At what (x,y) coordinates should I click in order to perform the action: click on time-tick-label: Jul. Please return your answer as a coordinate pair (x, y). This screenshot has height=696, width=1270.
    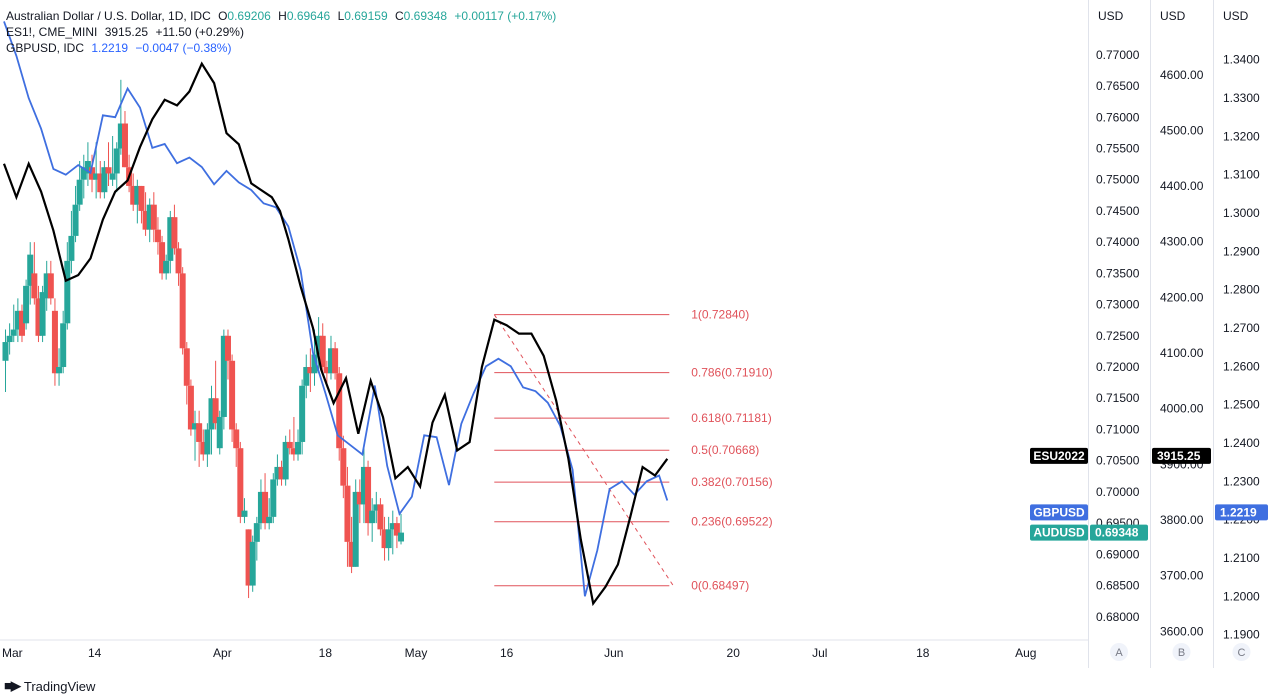
    Looking at the image, I should click on (819, 653).